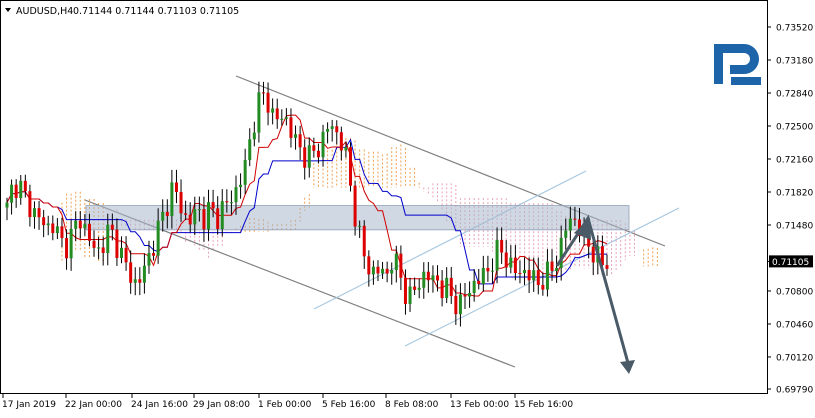  Describe the element at coordinates (450, 240) in the screenshot. I see `ascending-channel-upper` at that location.